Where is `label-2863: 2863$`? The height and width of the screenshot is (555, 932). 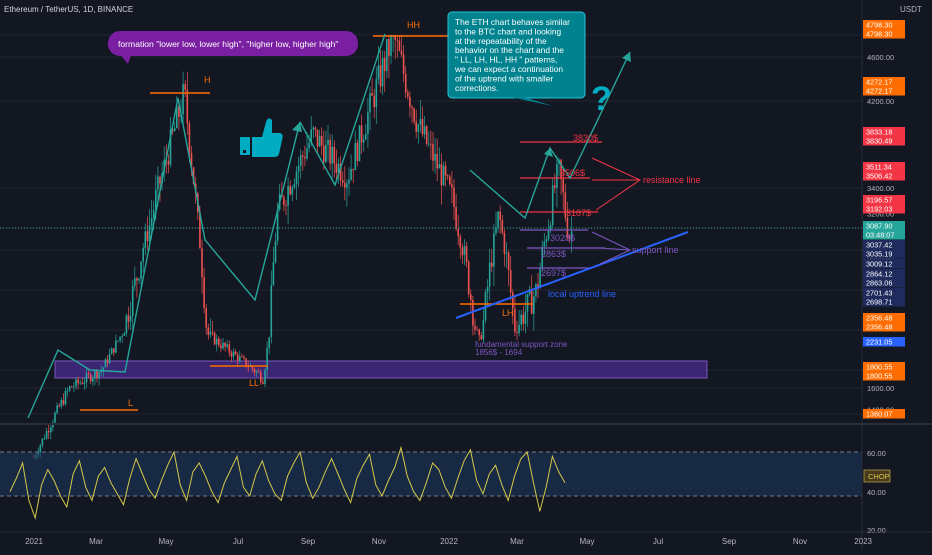 label-2863: 2863$ is located at coordinates (553, 254).